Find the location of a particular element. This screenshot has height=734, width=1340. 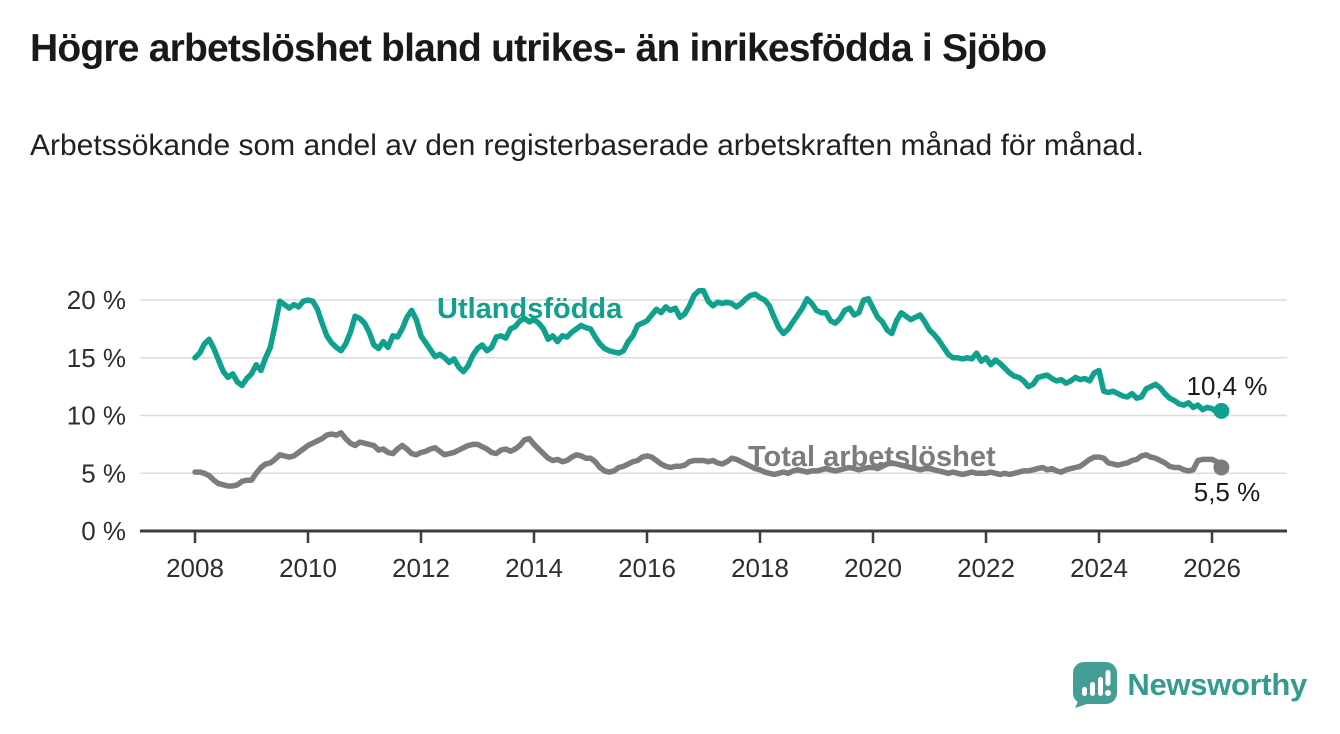

newsworthy-logo-icon is located at coordinates (1095, 685).